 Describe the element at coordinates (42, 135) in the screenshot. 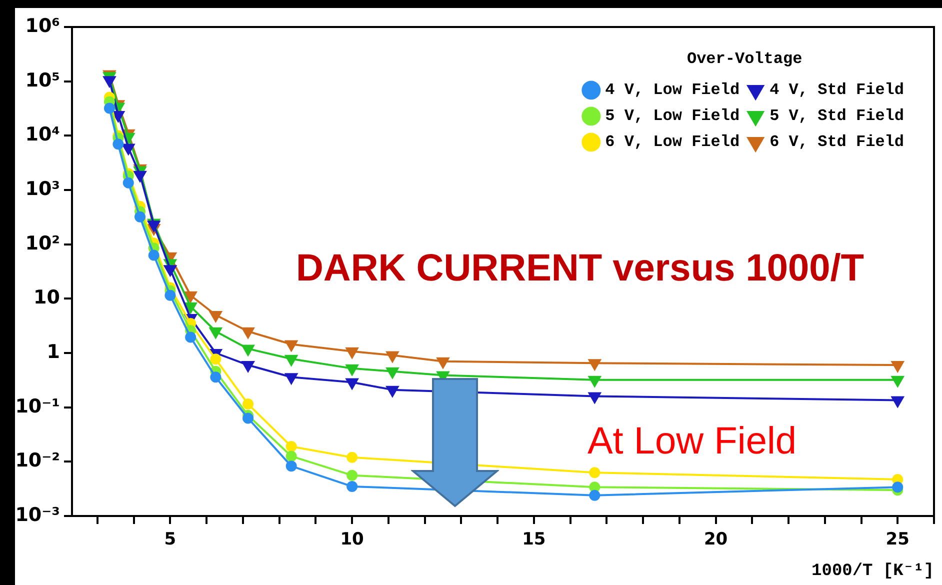

I see `y-tick-label: 10⁴` at that location.